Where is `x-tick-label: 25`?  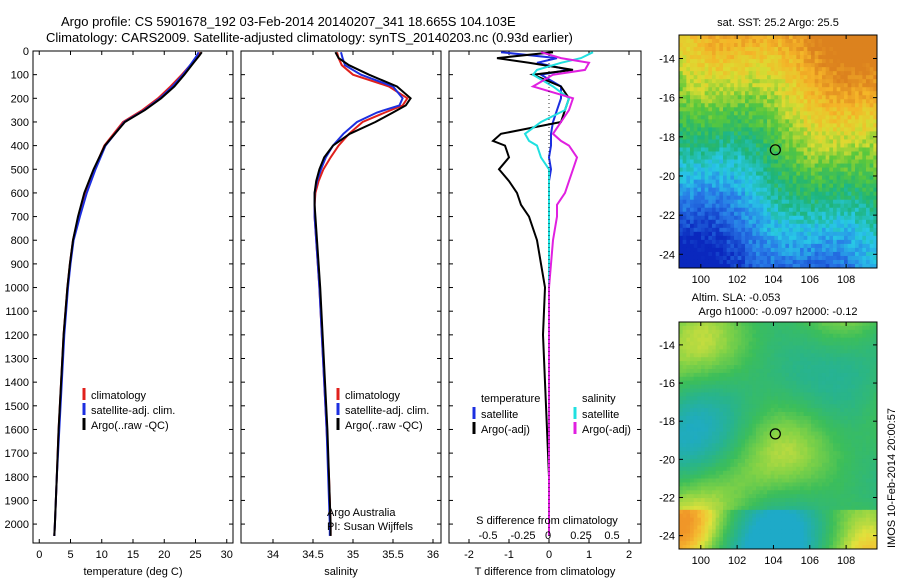 x-tick-label: 25 is located at coordinates (195, 555).